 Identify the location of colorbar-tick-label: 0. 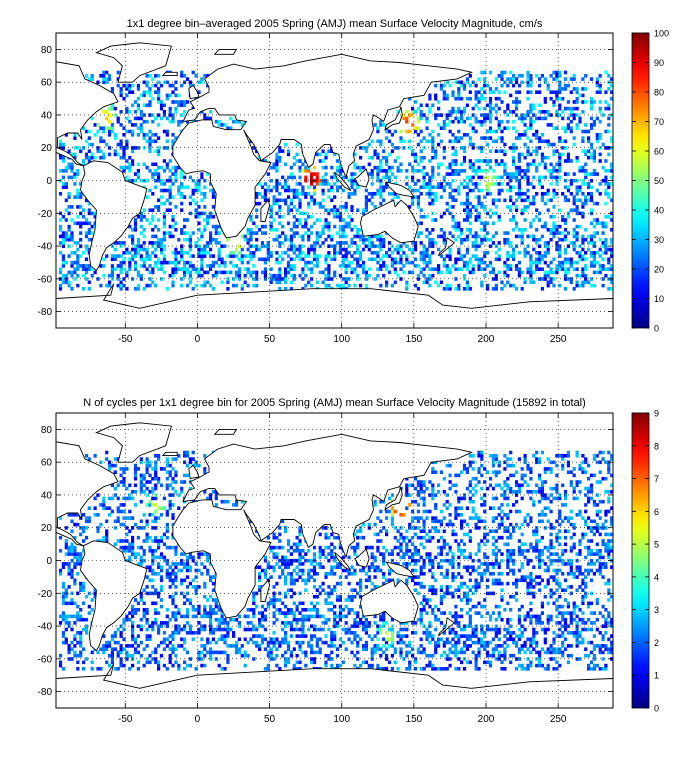
(656, 329).